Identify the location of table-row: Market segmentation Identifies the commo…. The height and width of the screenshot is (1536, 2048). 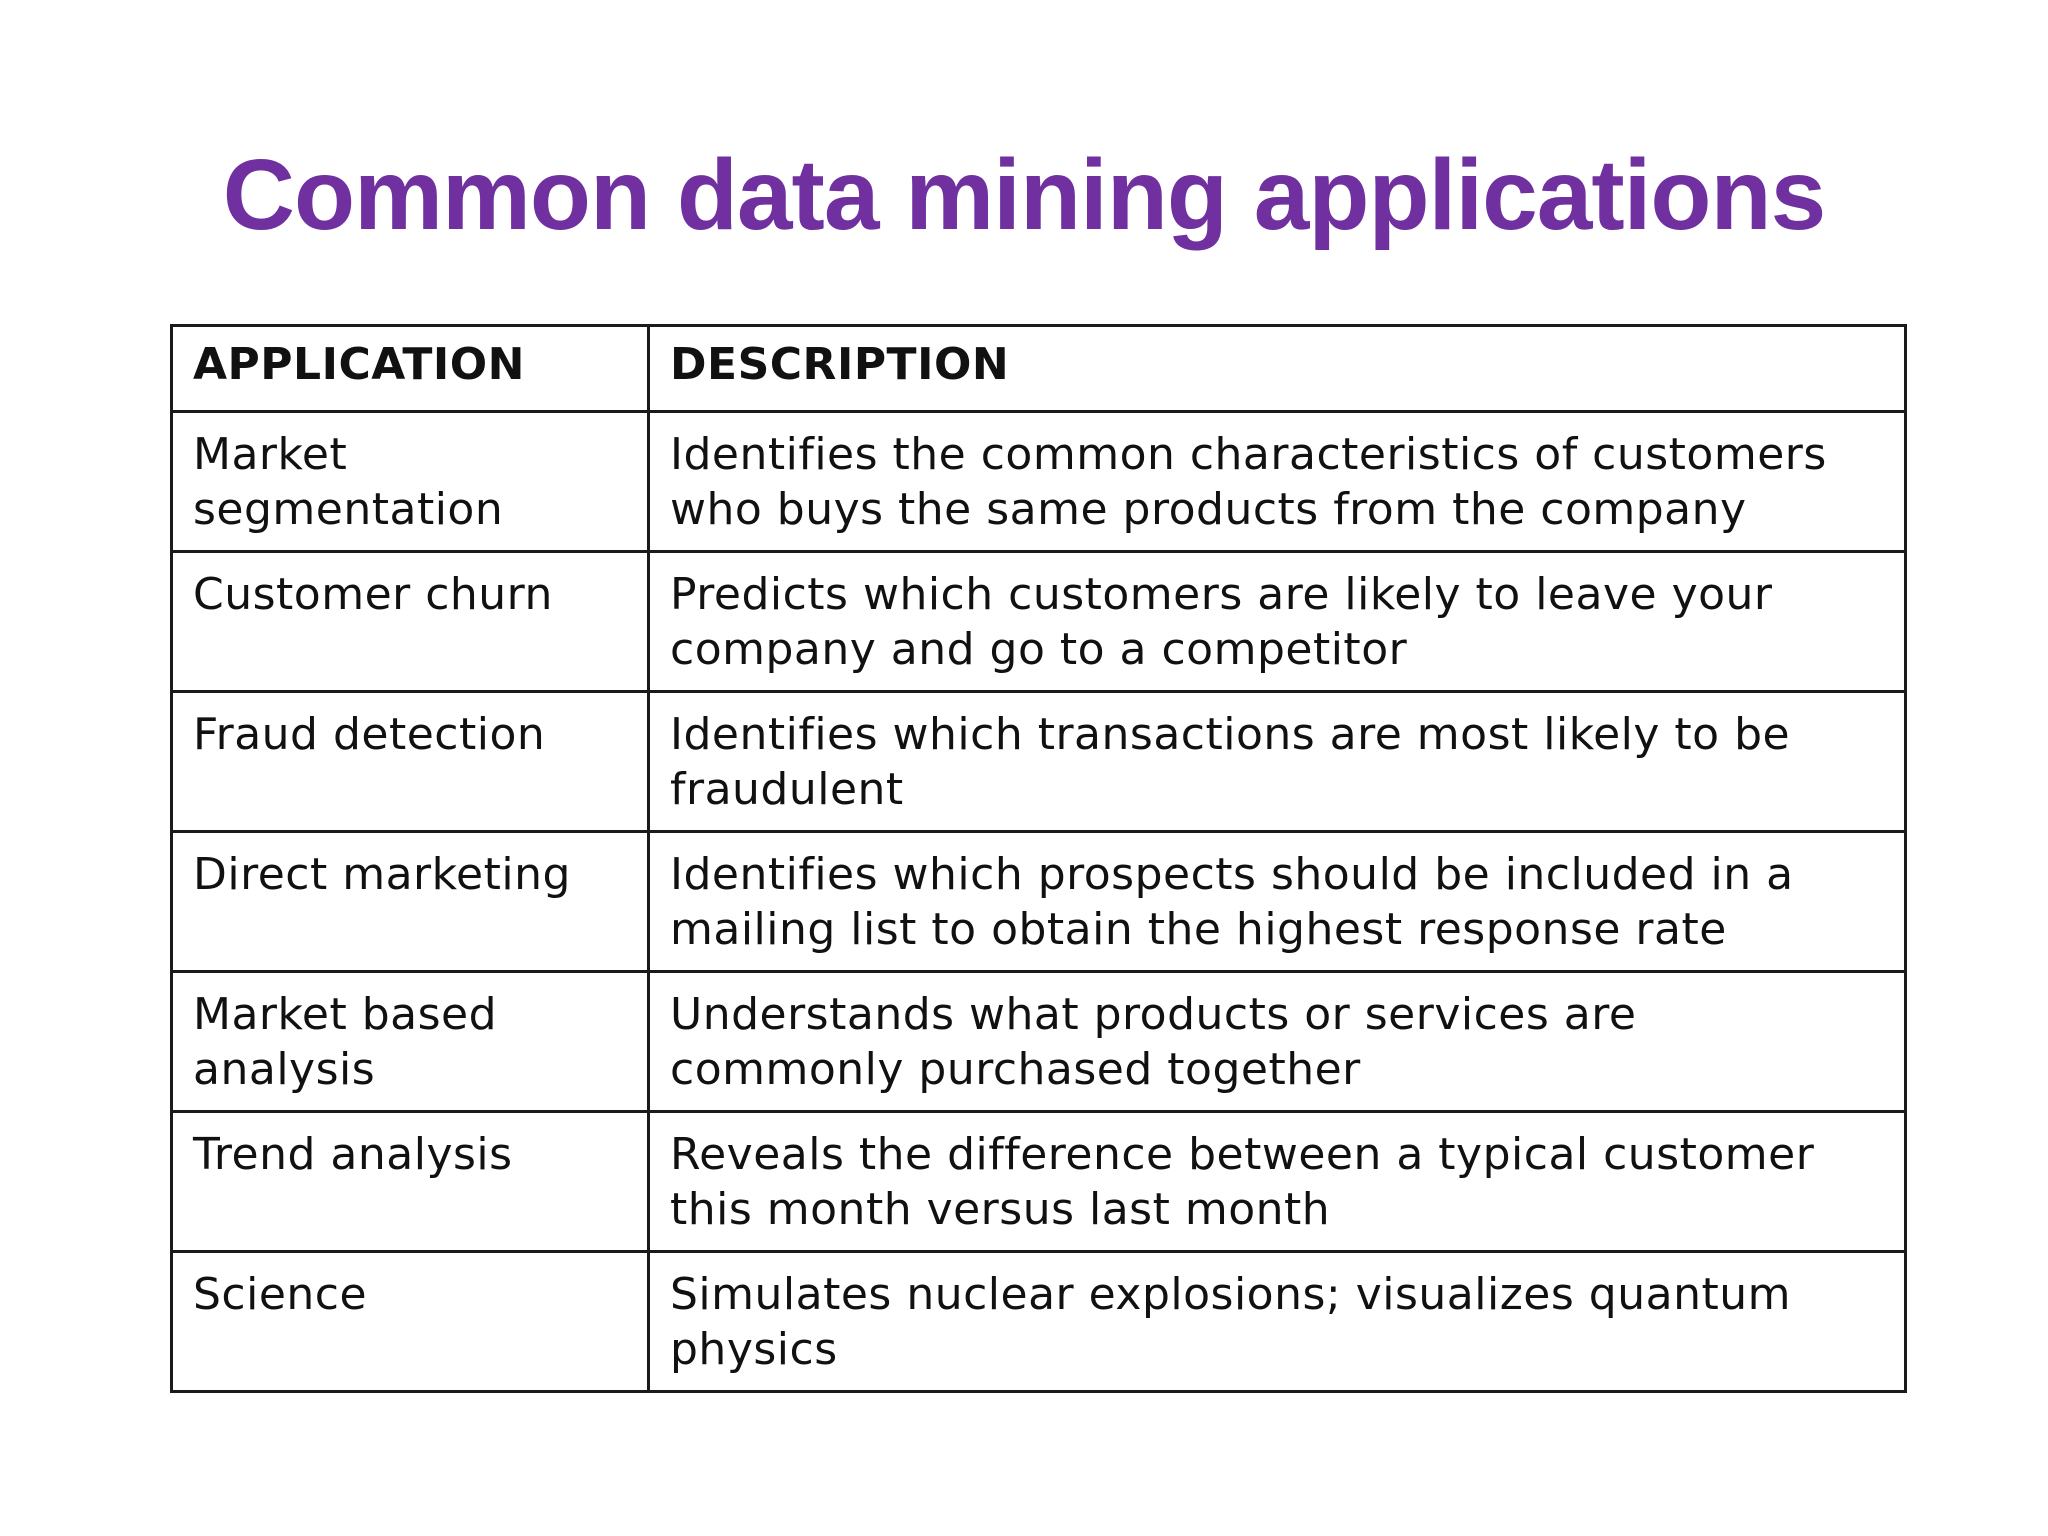
(1038, 481).